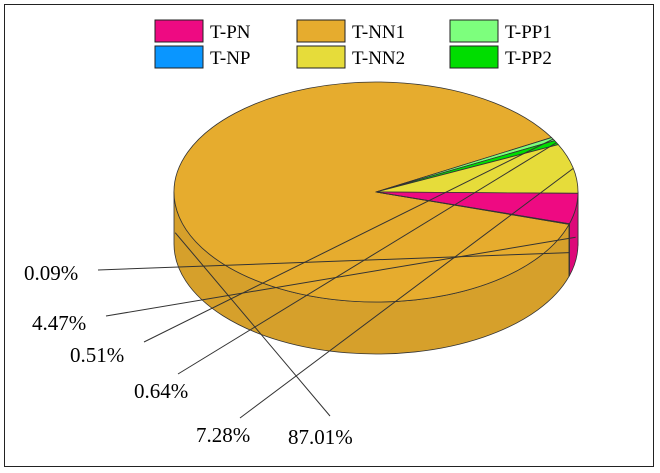 Image resolution: width=660 pixels, height=473 pixels. I want to click on legend-item-t-pp2: T-PP2, so click(500, 57).